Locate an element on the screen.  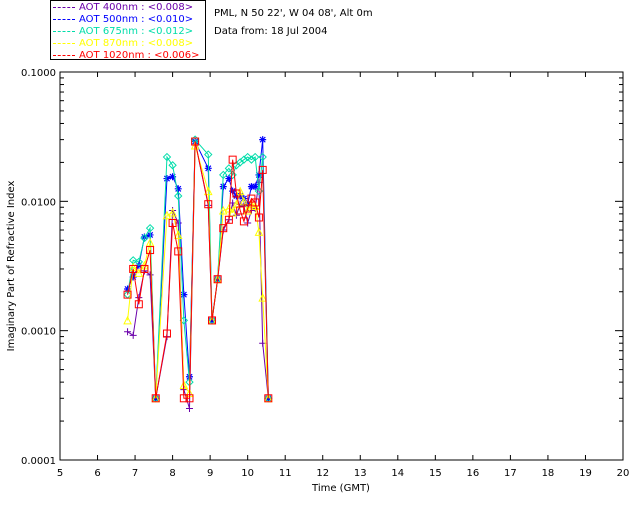
legend-label: AOT 500nm : <0.010> is located at coordinates (136, 19).